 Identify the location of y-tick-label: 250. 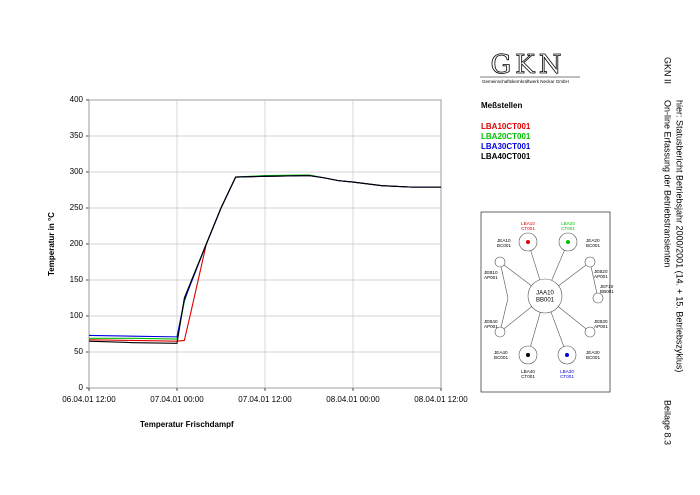
(77, 207).